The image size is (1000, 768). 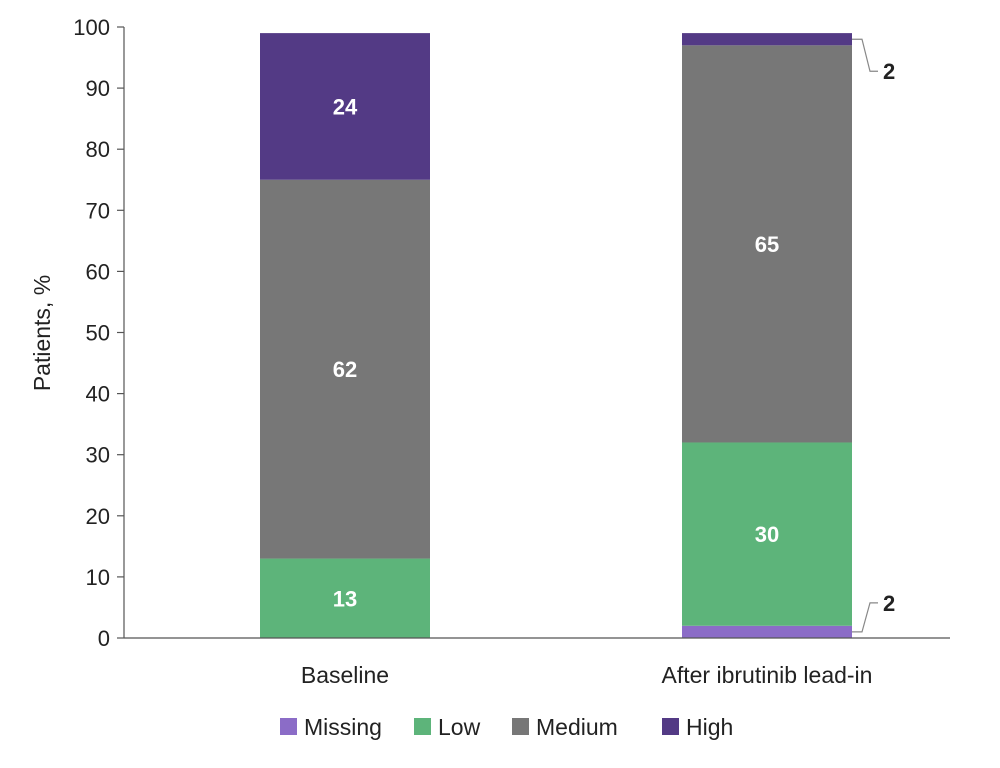 I want to click on y-tick-label: 80, so click(x=98, y=149).